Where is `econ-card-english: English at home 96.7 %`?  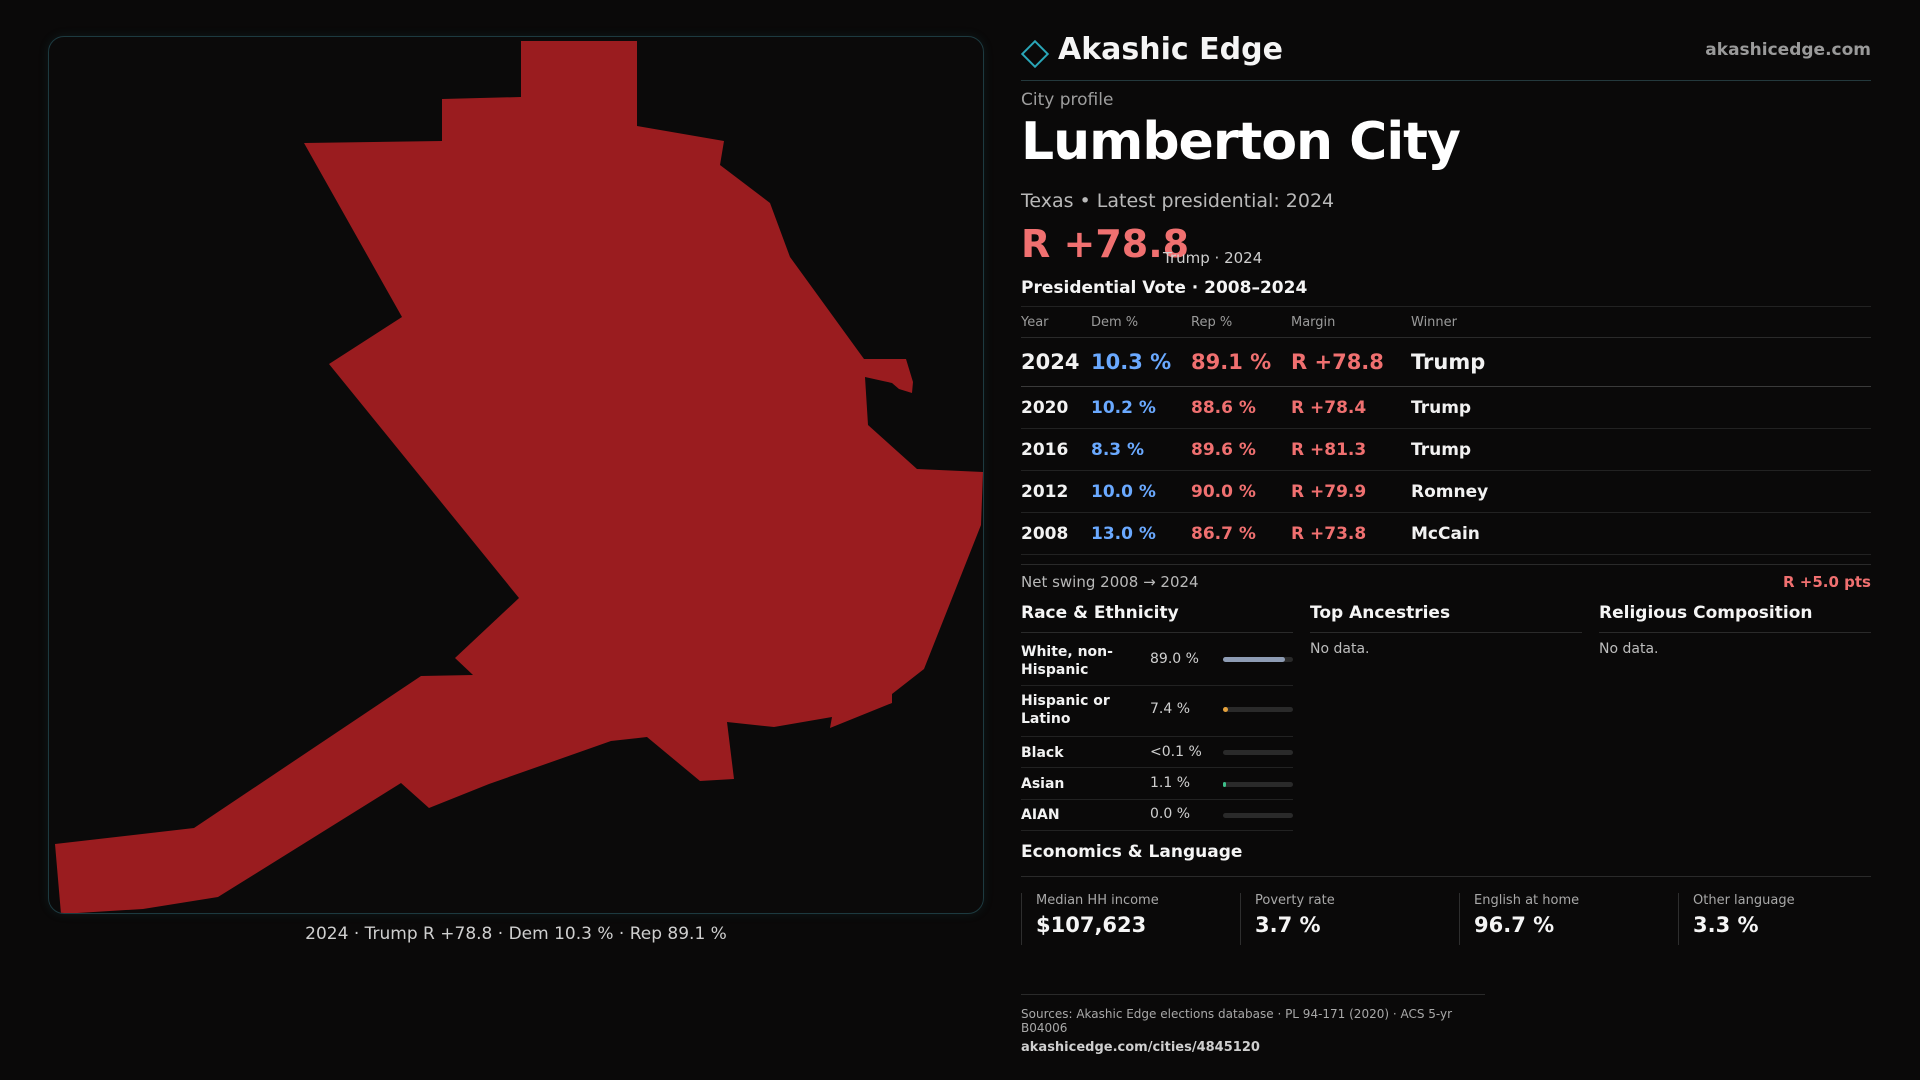 econ-card-english: English at home 96.7 % is located at coordinates (1564, 919).